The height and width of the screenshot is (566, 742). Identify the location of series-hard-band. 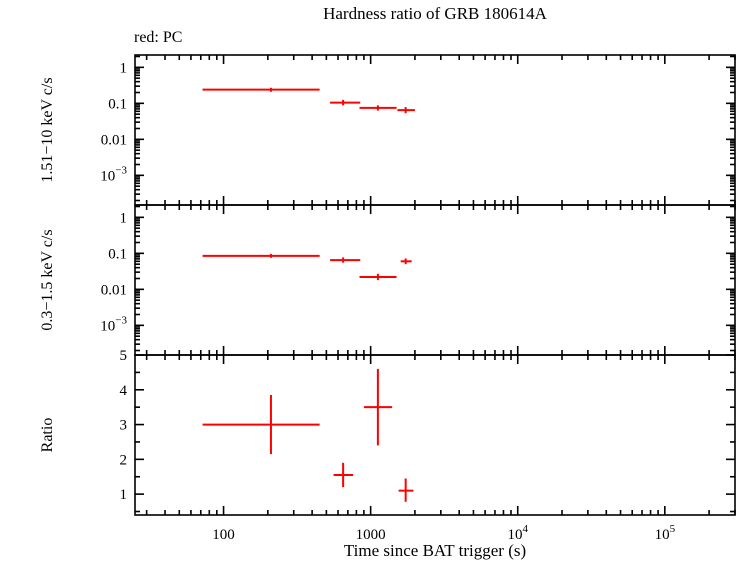
(308, 100).